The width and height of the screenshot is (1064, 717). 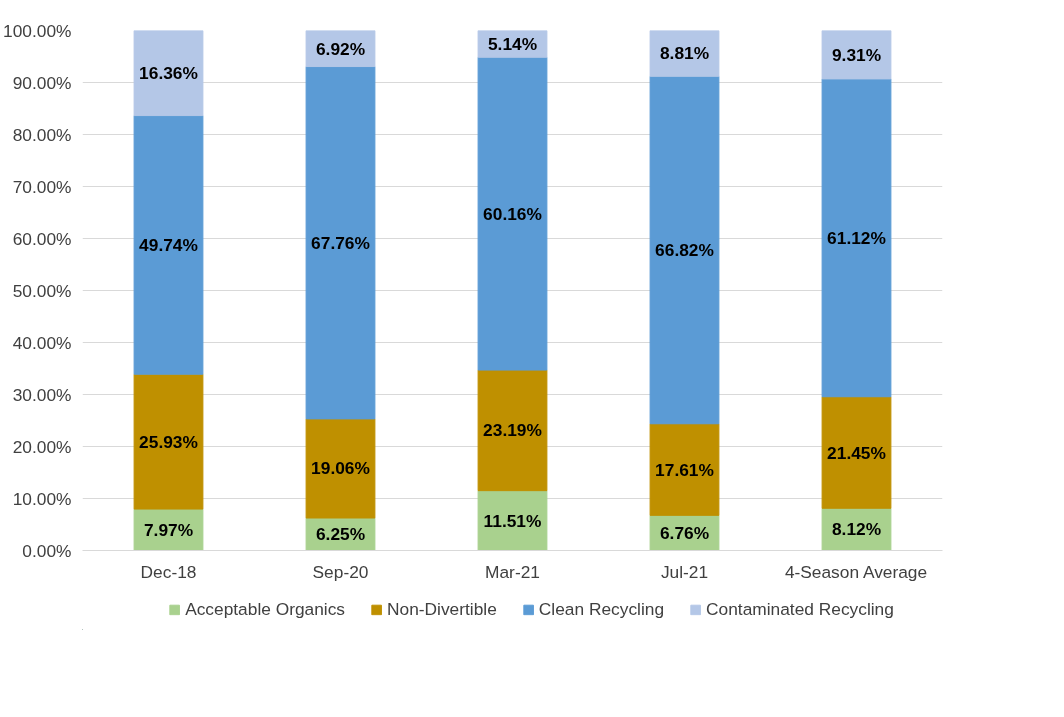 I want to click on data-label: 19.06%, so click(x=340, y=468).